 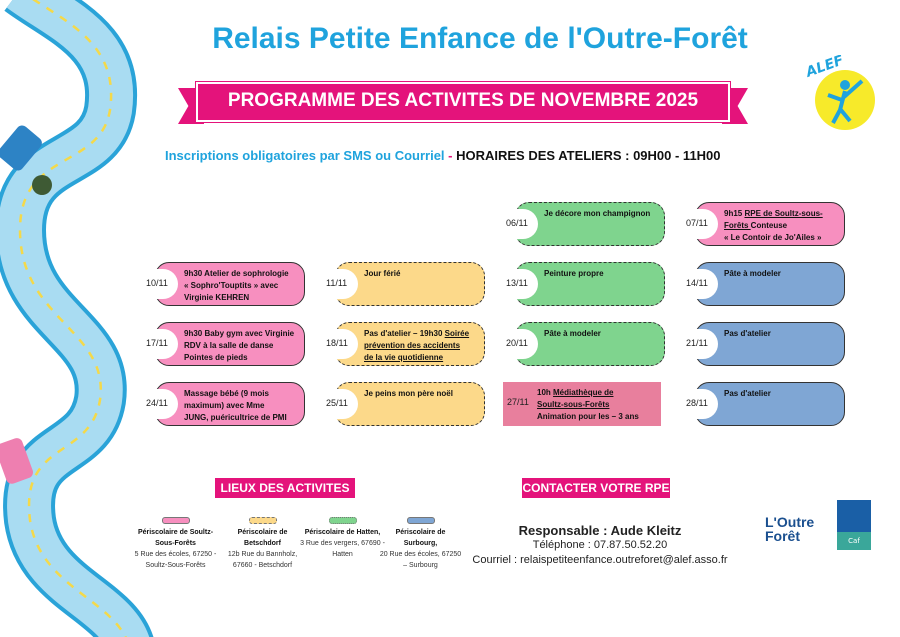 What do you see at coordinates (517, 343) in the screenshot?
I see `activity-date: 20/11` at bounding box center [517, 343].